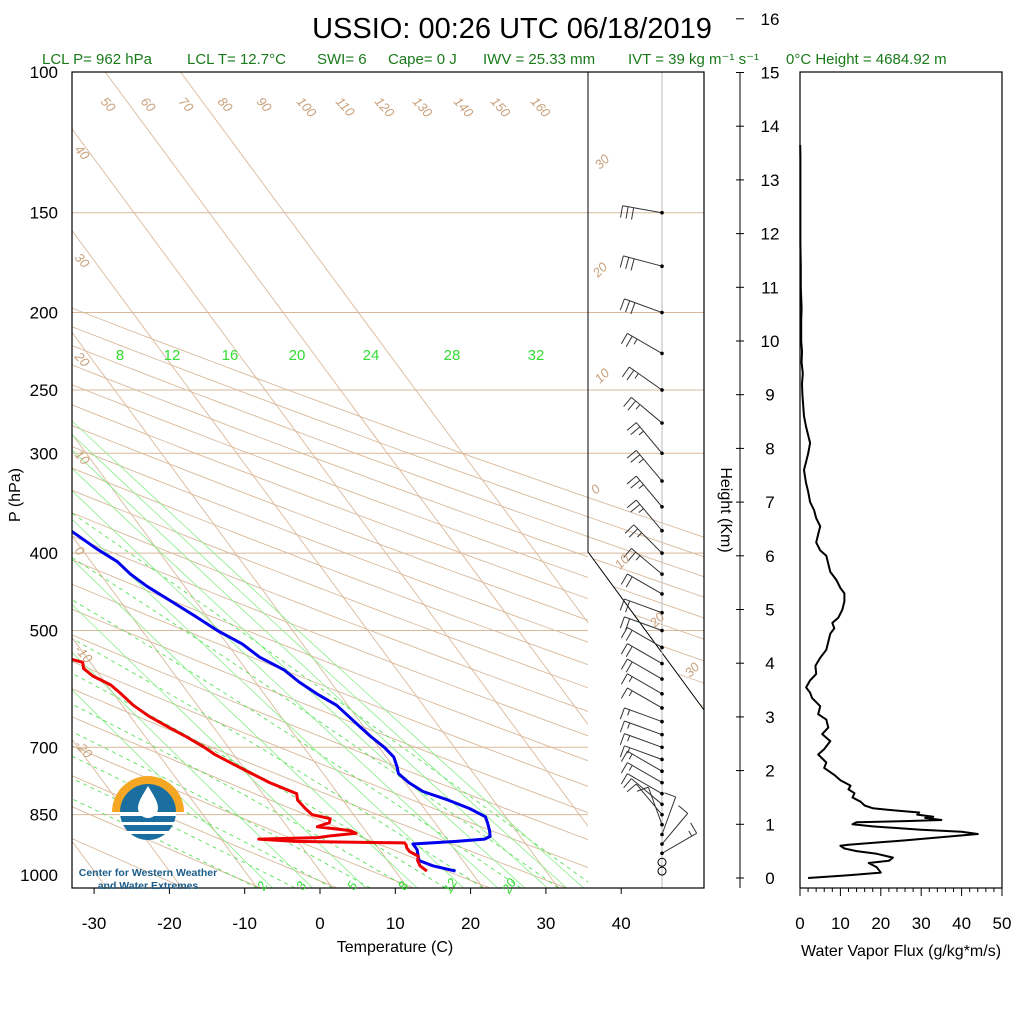  I want to click on calm-wind-circle, so click(662, 871).